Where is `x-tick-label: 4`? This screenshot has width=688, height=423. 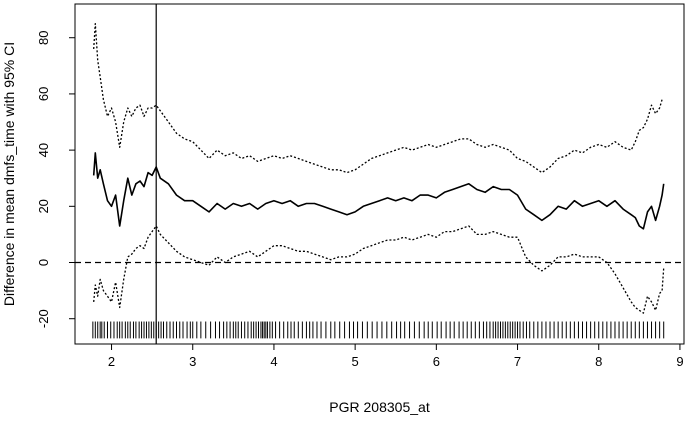 x-tick-label: 4 is located at coordinates (273, 361).